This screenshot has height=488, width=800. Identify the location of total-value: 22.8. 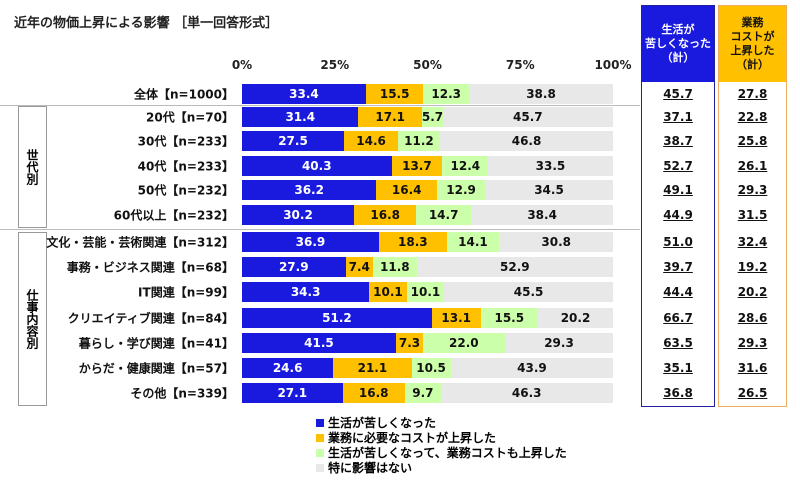
(752, 117).